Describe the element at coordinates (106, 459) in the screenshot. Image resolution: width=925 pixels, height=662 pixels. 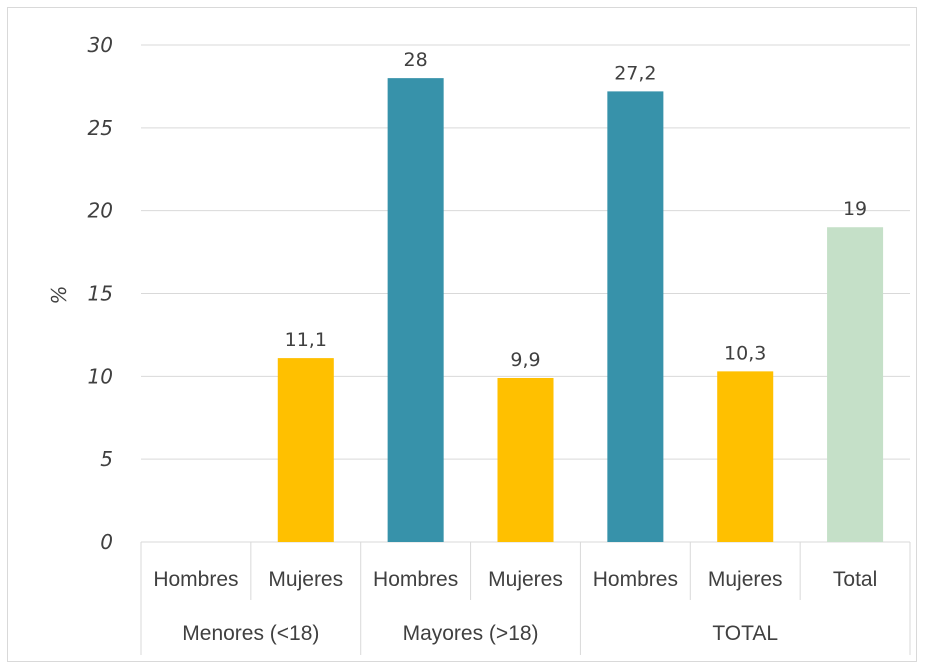
I see `y-tick-label: 5` at that location.